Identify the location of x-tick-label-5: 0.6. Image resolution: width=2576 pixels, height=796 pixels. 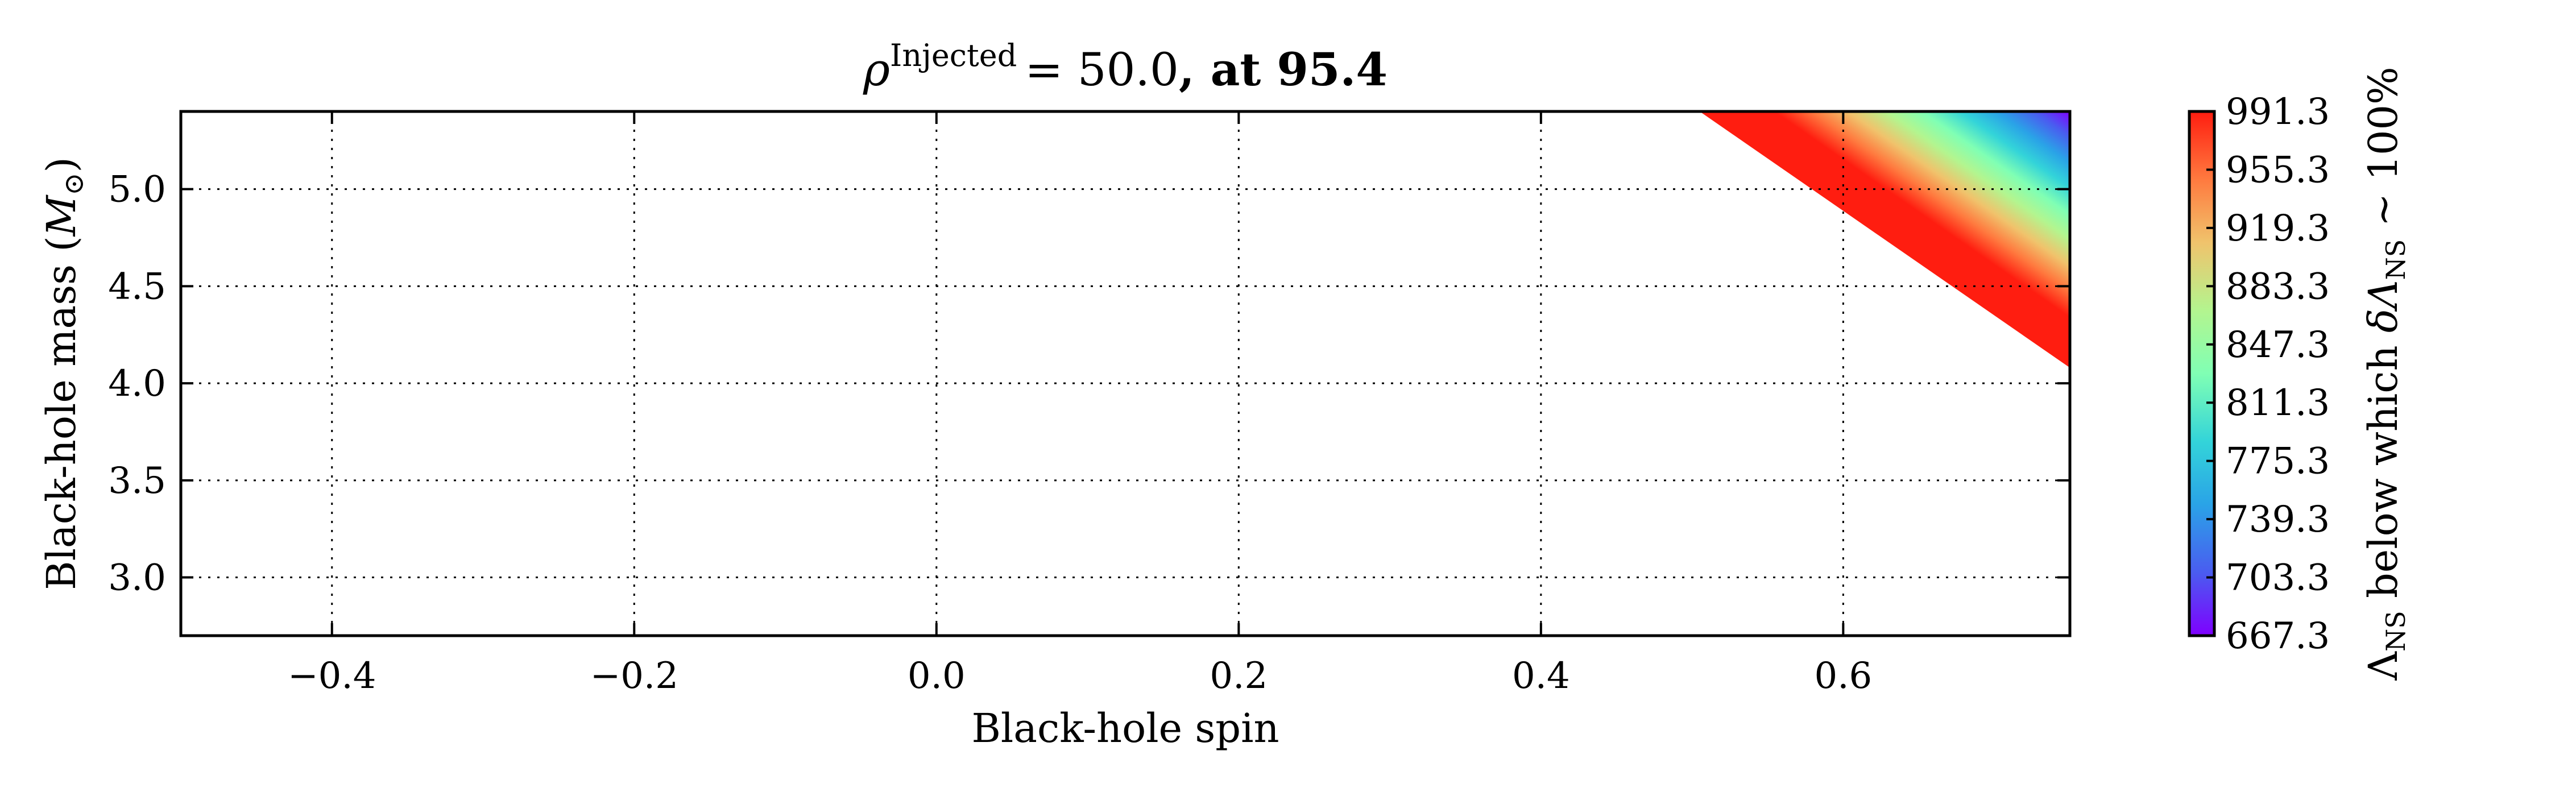
(1843, 676).